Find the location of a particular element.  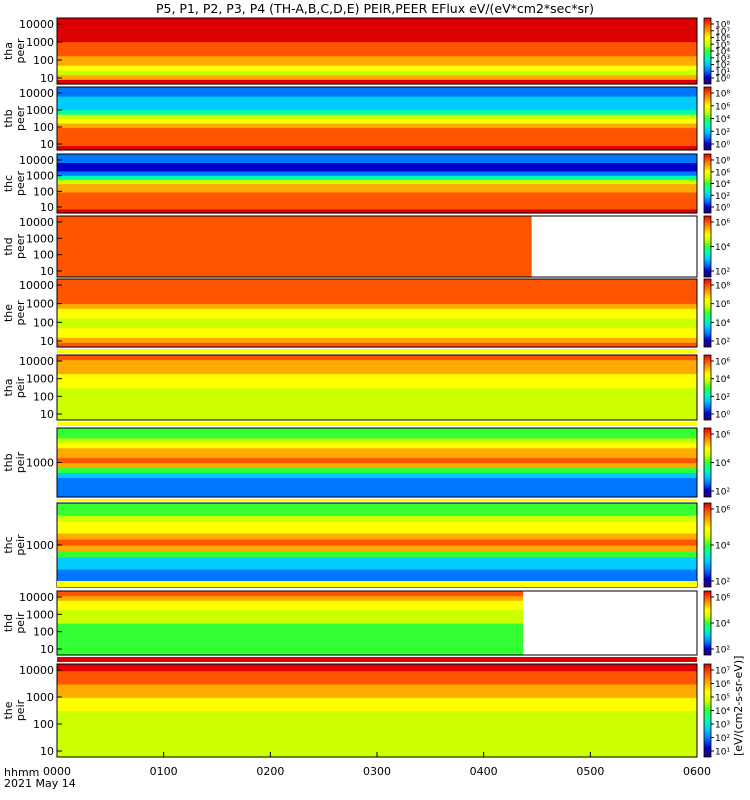

panel-tha-peir: 10000 1000 100 10 tha peir 10⁶ 10⁴ 10² 10⁰ is located at coordinates (366, 387).